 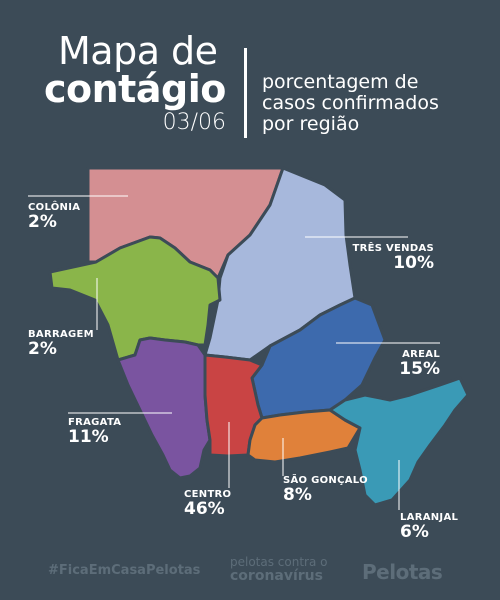 I want to click on subtitle-line-2: casos confirmados, so click(x=350, y=102).